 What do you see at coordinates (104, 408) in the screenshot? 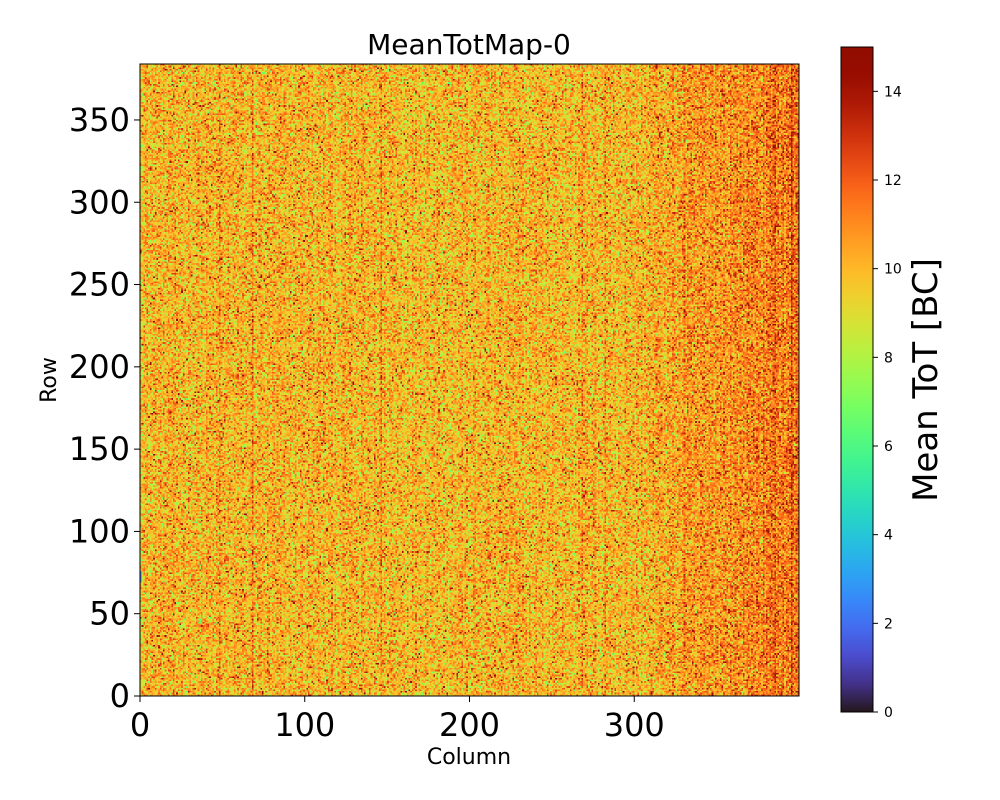
I see `y-axis: 0 50 100 150 200 250 300 350` at bounding box center [104, 408].